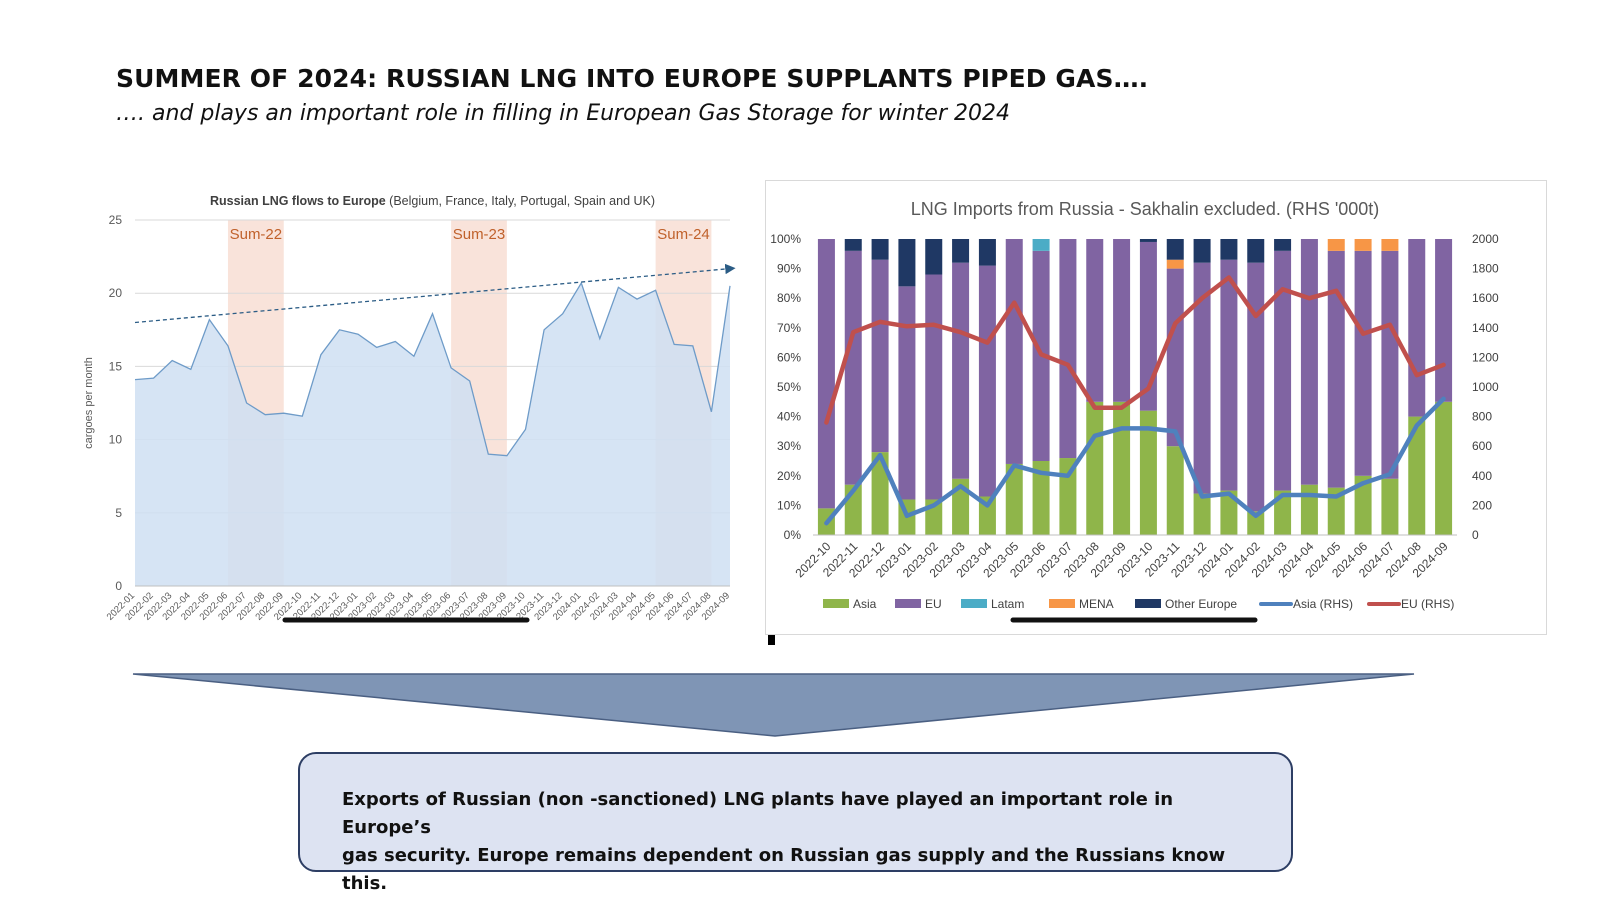 This screenshot has height=900, width=1600. What do you see at coordinates (789, 298) in the screenshot?
I see `y-tick-label-left: 80%` at bounding box center [789, 298].